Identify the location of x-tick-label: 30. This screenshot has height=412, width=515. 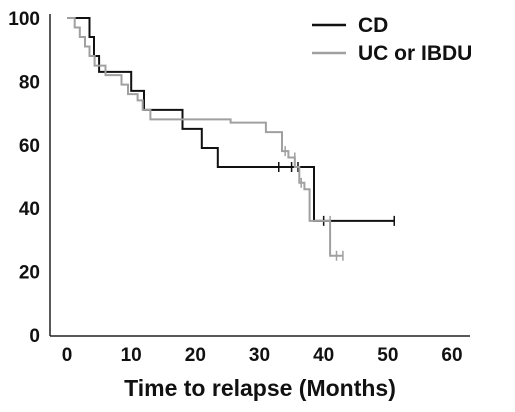
(259, 355).